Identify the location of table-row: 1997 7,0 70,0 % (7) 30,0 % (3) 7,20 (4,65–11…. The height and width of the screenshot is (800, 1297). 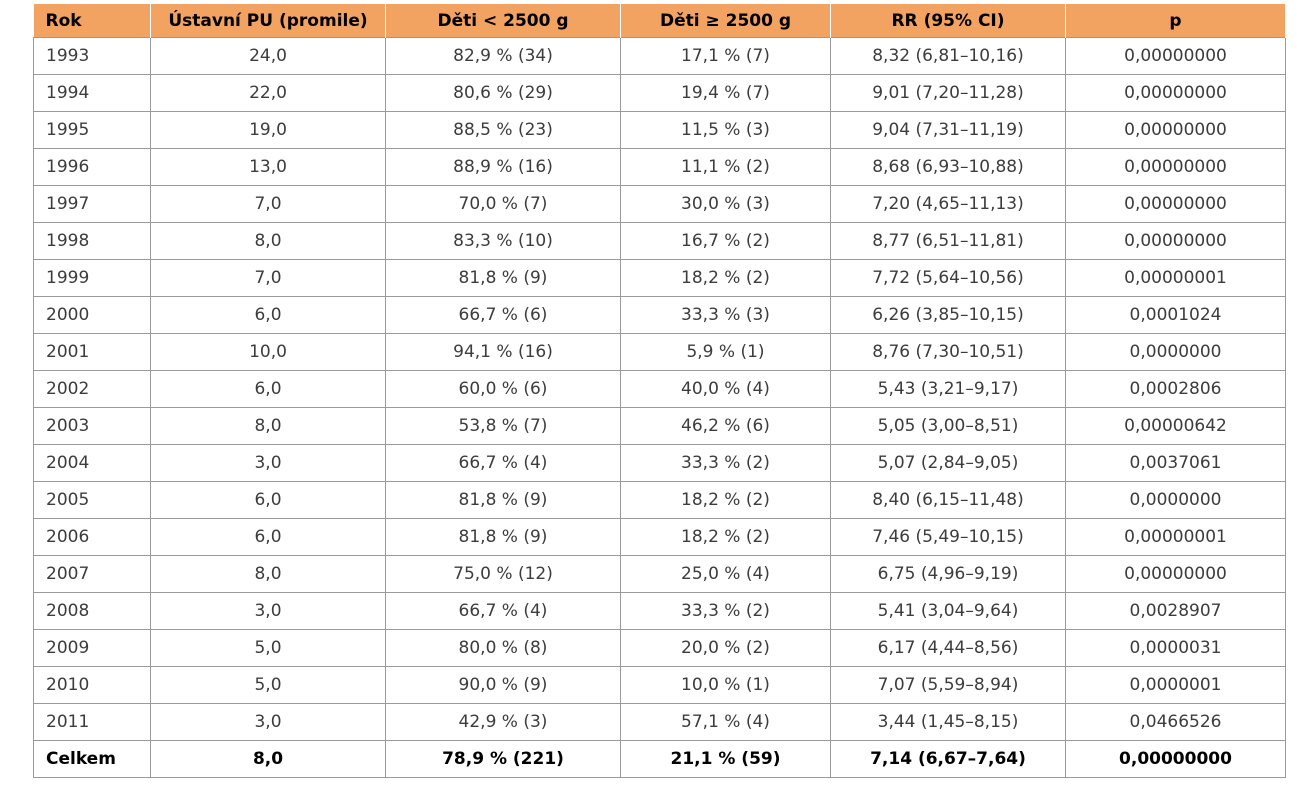
(659, 204).